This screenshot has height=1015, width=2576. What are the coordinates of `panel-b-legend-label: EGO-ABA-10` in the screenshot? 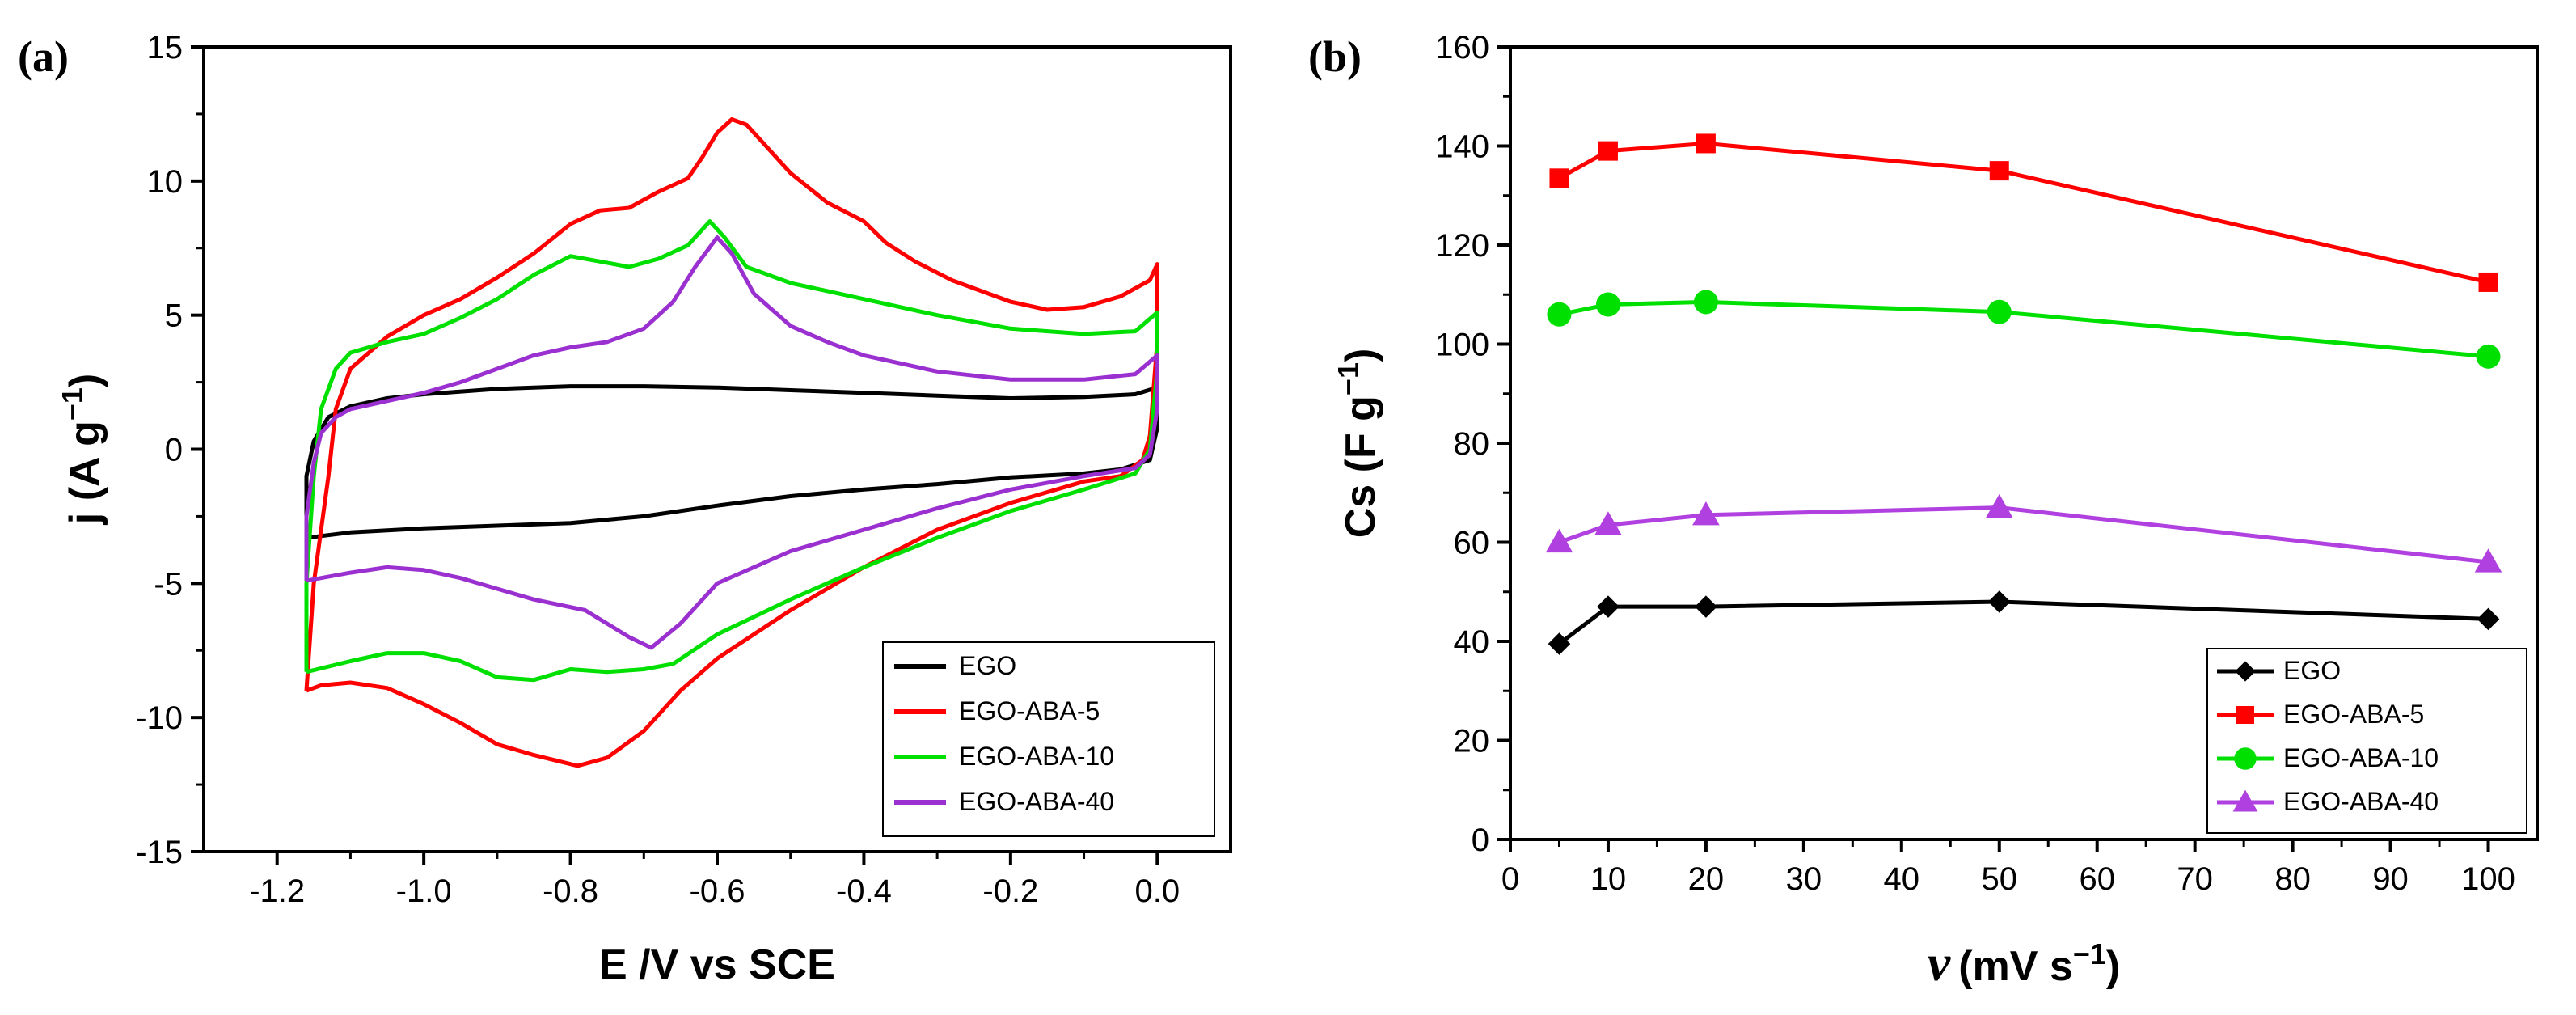 It's located at (2361, 757).